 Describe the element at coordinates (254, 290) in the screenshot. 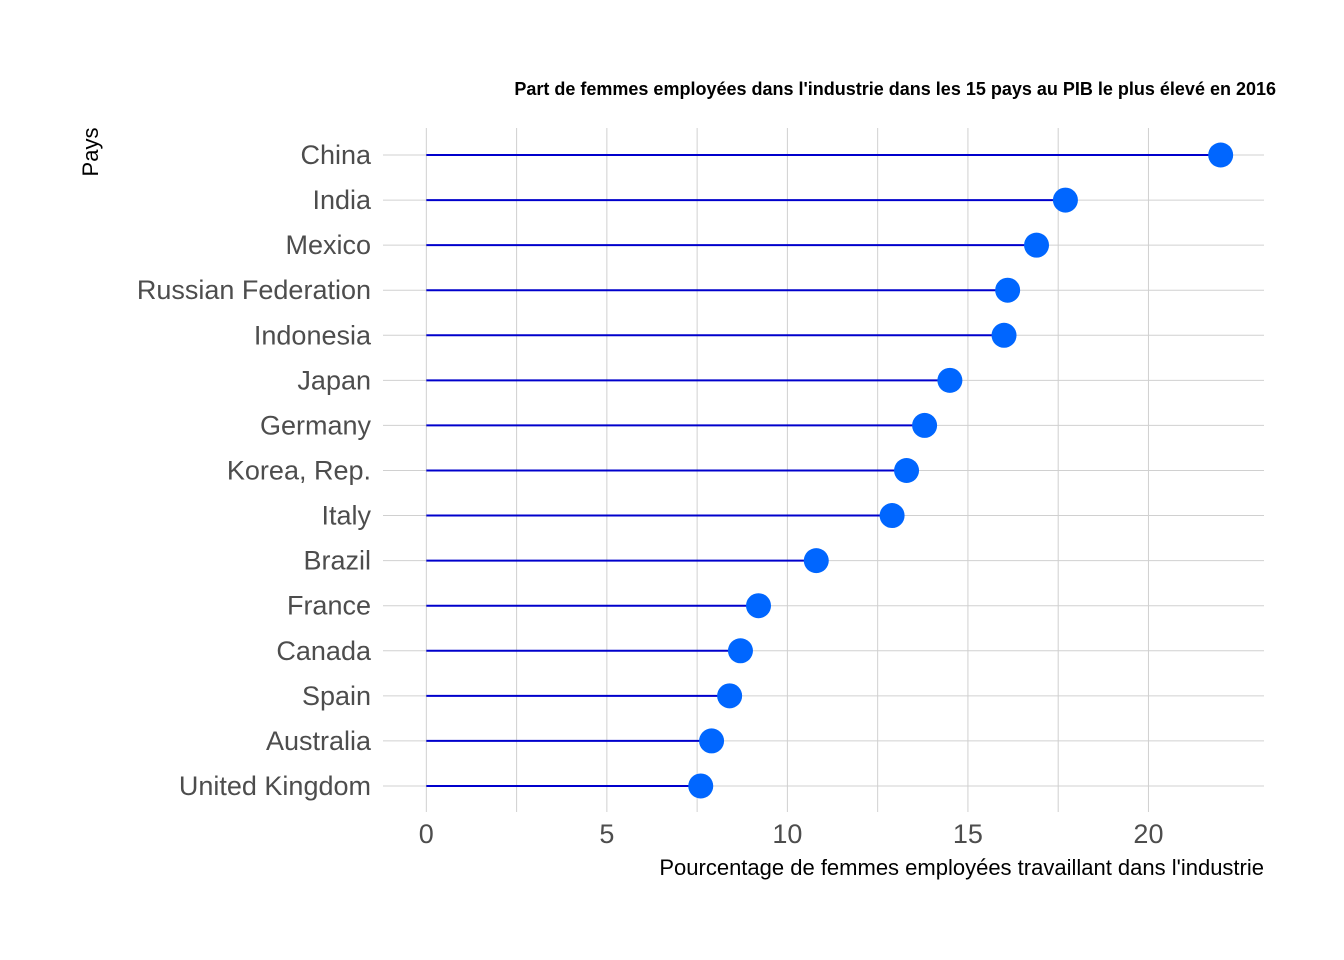

I see `country-label: Russian Federation` at that location.